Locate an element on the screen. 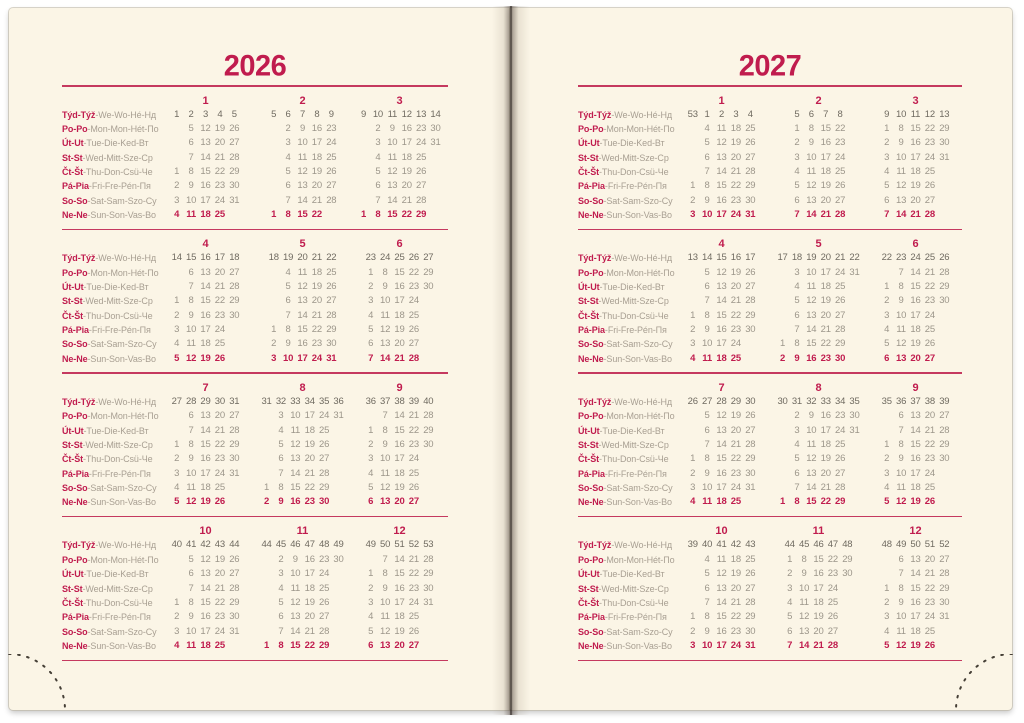 This screenshot has width=1024, height=723. day-label-primary: Týd-Týž is located at coordinates (79, 114).